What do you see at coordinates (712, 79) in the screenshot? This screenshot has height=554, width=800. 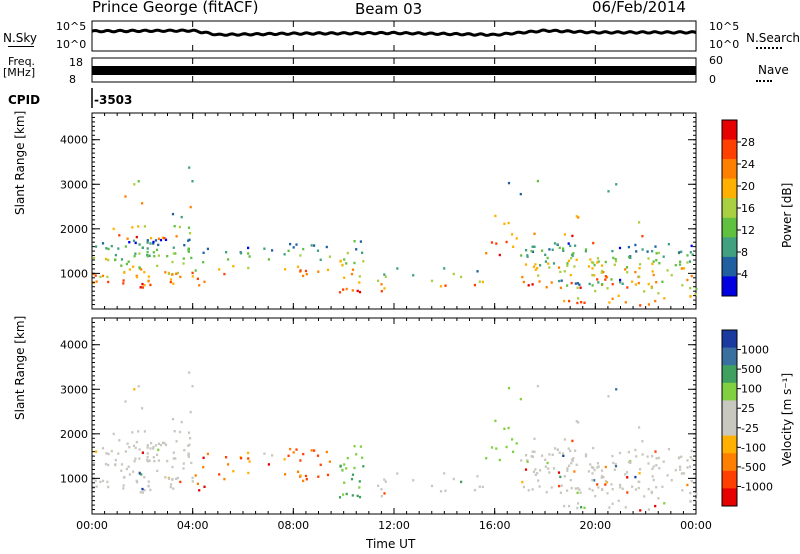 I see `nave-tick-bottom: 0` at bounding box center [712, 79].